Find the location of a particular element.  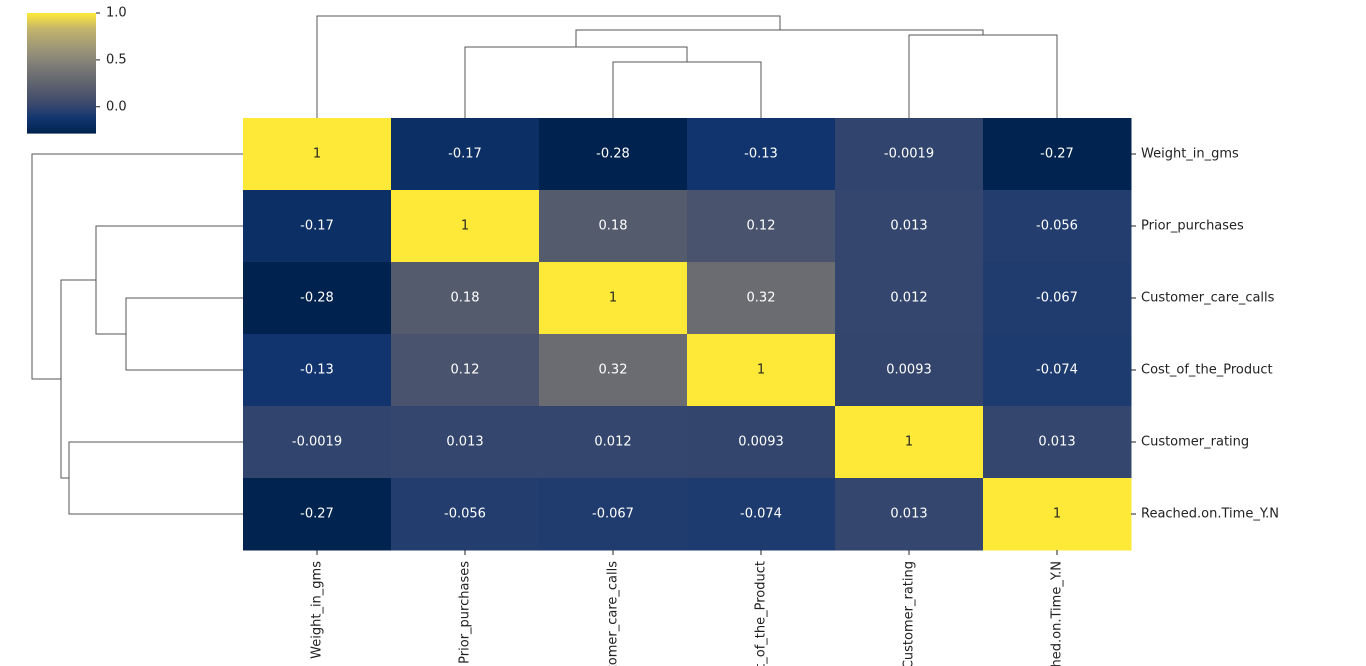

cell-label: -0.067 is located at coordinates (613, 514).